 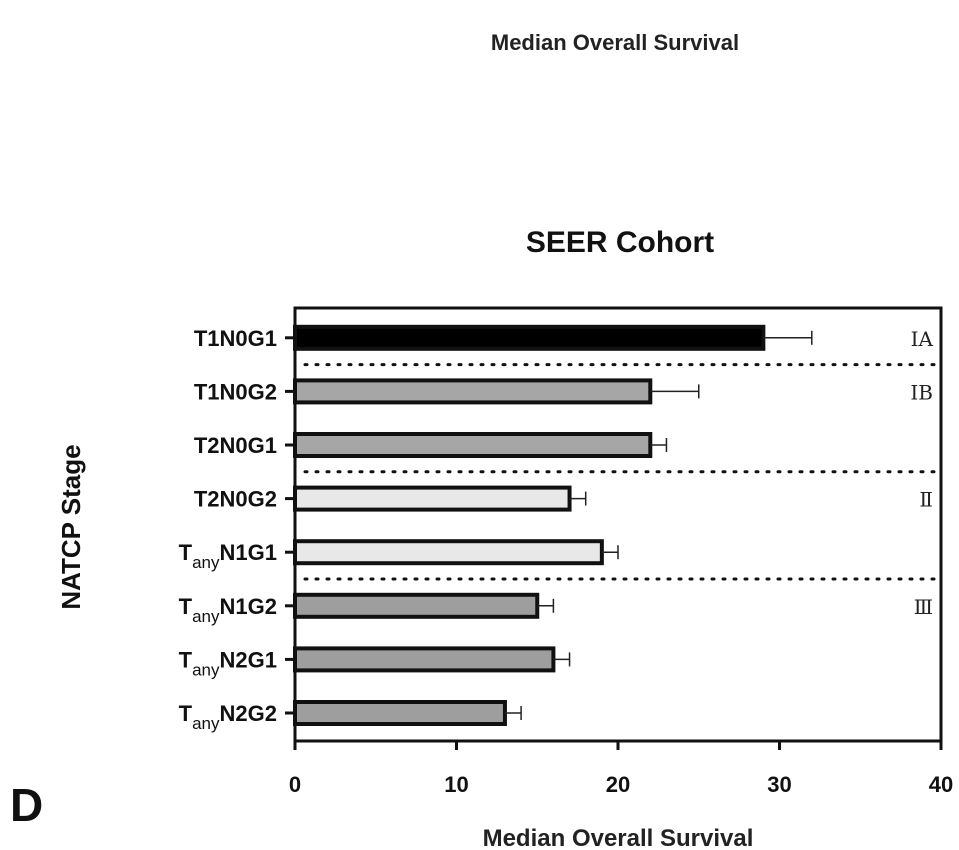 What do you see at coordinates (228, 717) in the screenshot?
I see `category-label: TanyN2G2` at bounding box center [228, 717].